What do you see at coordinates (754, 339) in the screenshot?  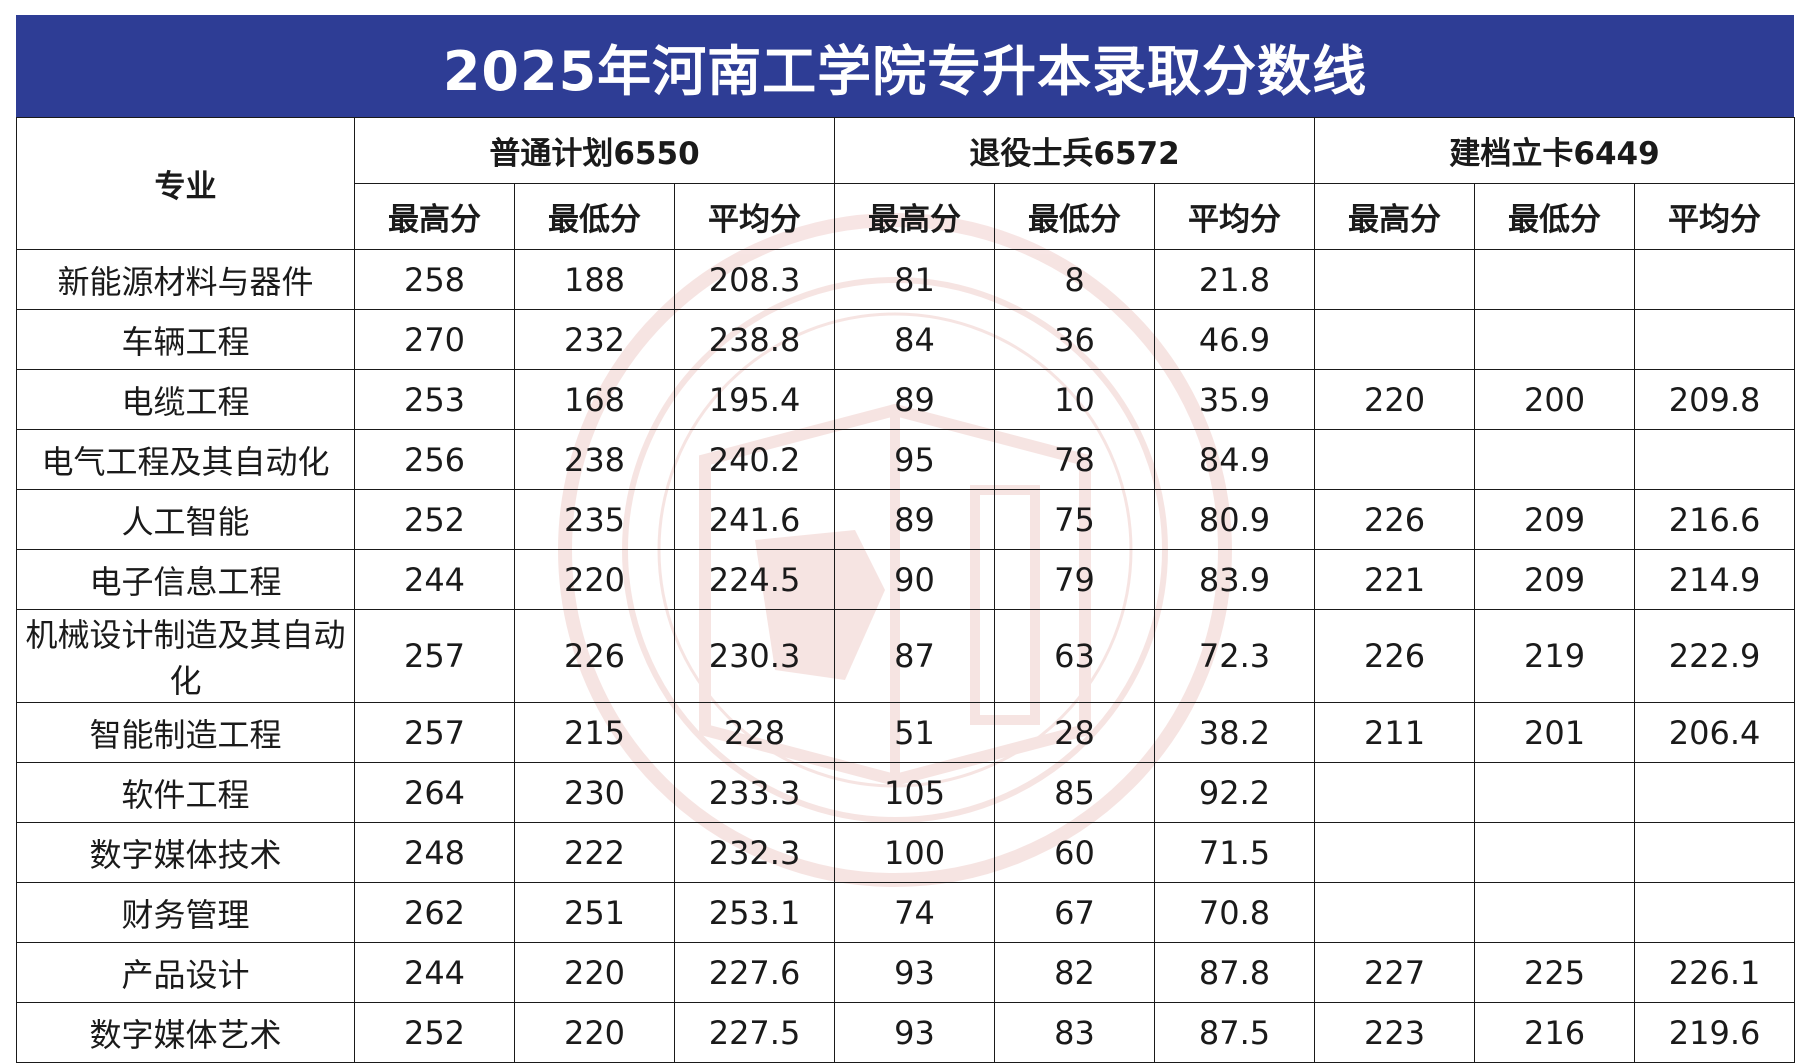 I see `regular-avg-cell: 238.8` at bounding box center [754, 339].